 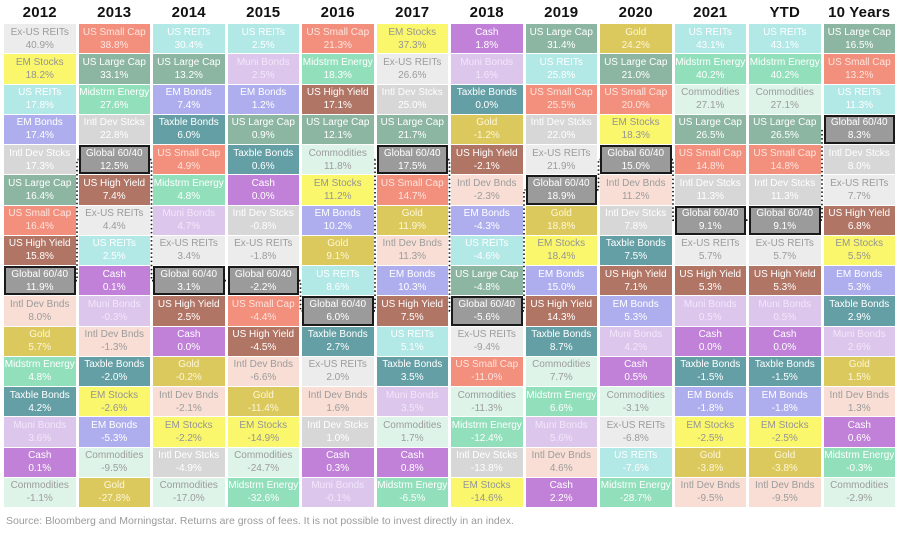 I want to click on asset-label: US Large Cap, so click(x=40, y=183).